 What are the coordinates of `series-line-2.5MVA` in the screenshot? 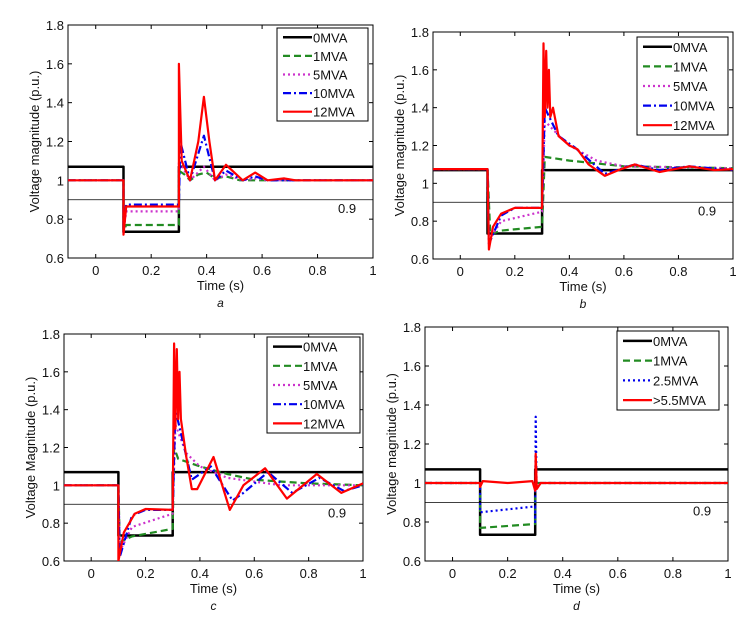 It's located at (576, 469).